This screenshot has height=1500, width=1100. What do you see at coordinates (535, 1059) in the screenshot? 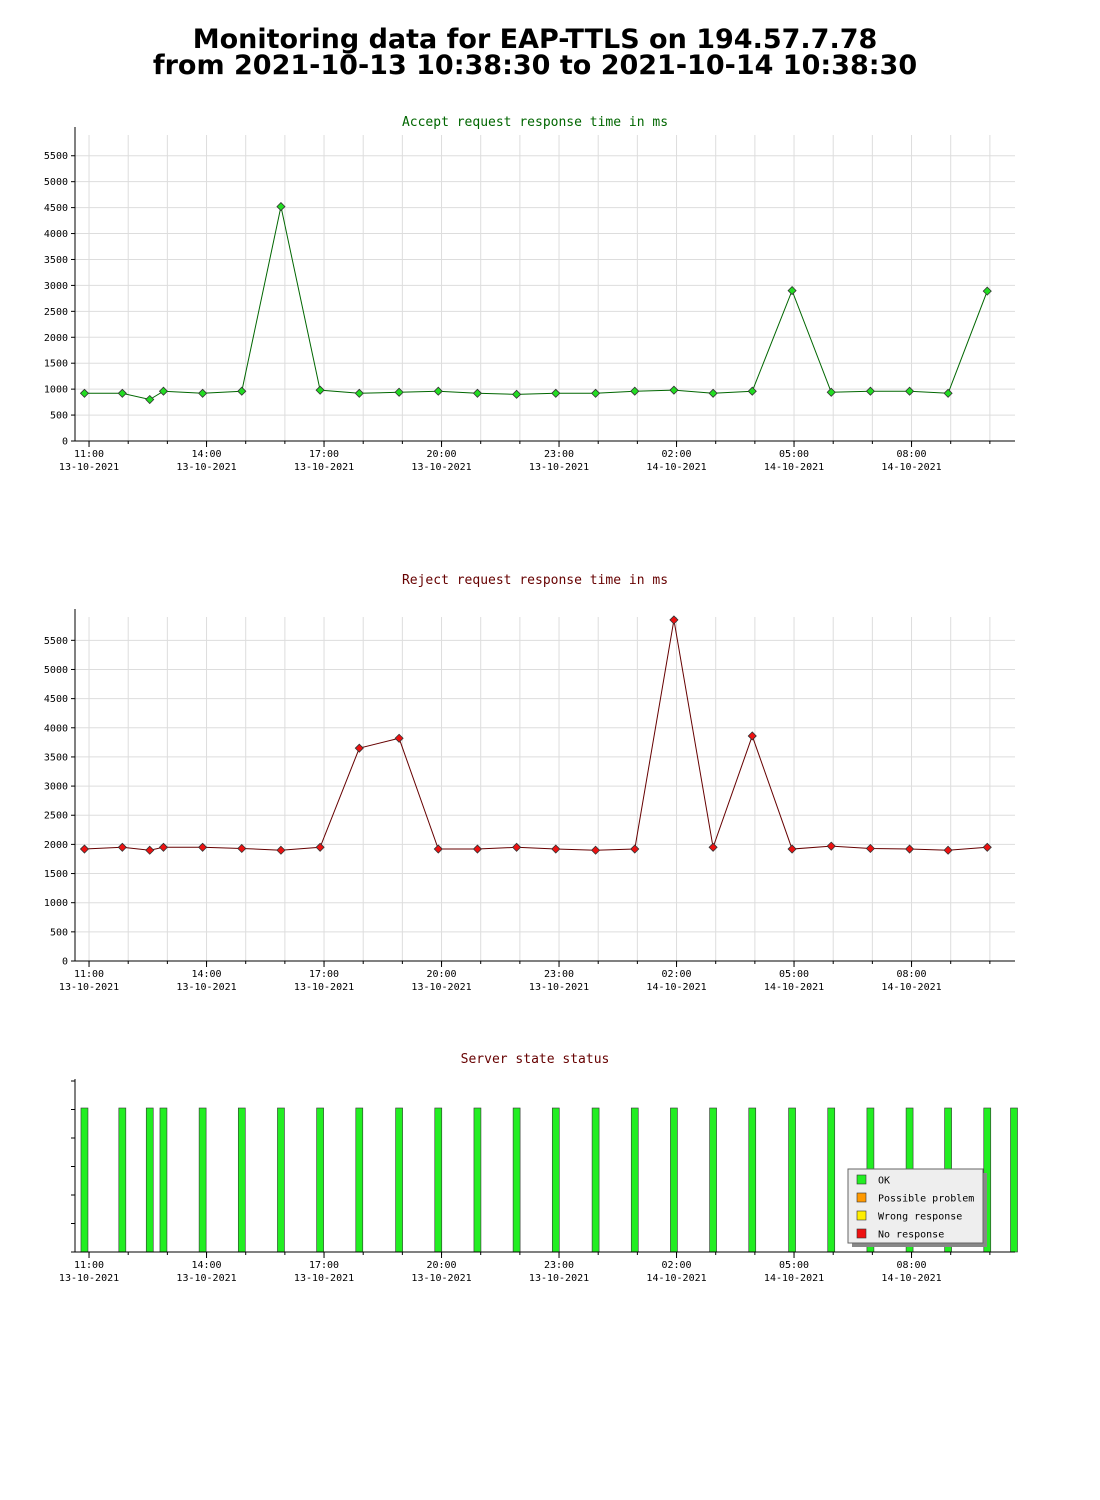
I see `chart-title: Server state status` at bounding box center [535, 1059].